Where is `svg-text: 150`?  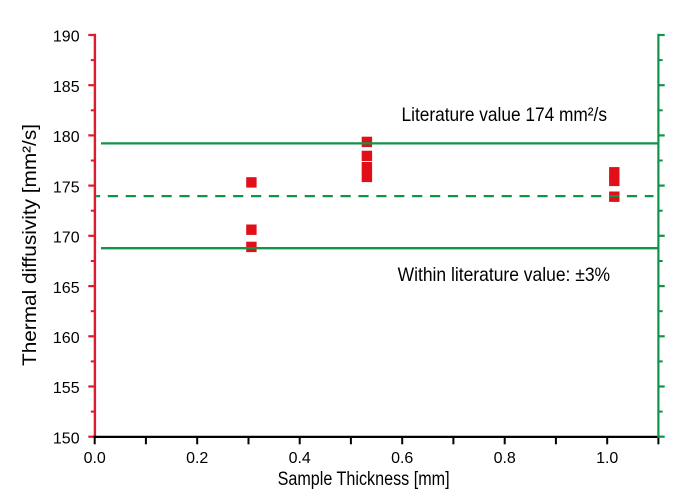
svg-text: 150 is located at coordinates (66, 438).